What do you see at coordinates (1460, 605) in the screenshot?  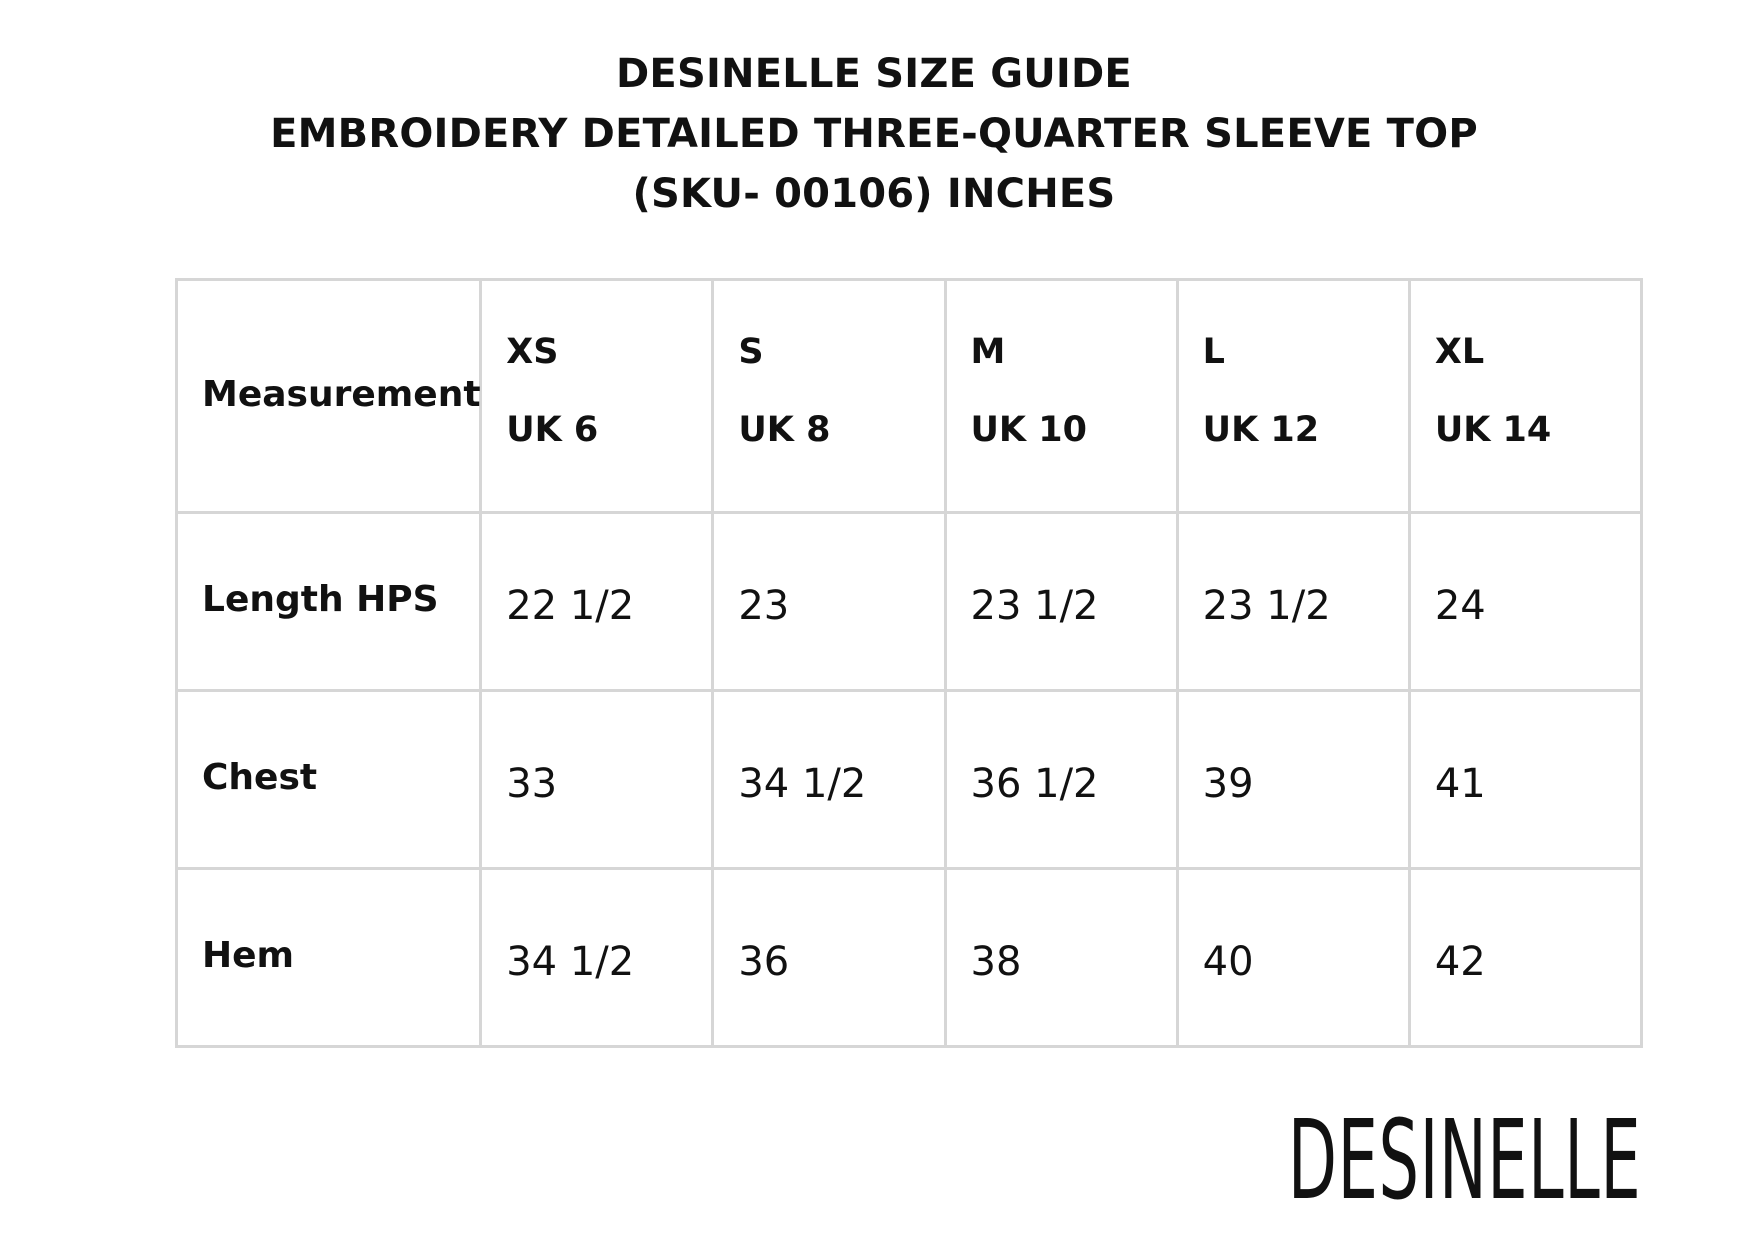 I see `cell-value: 24` at bounding box center [1460, 605].